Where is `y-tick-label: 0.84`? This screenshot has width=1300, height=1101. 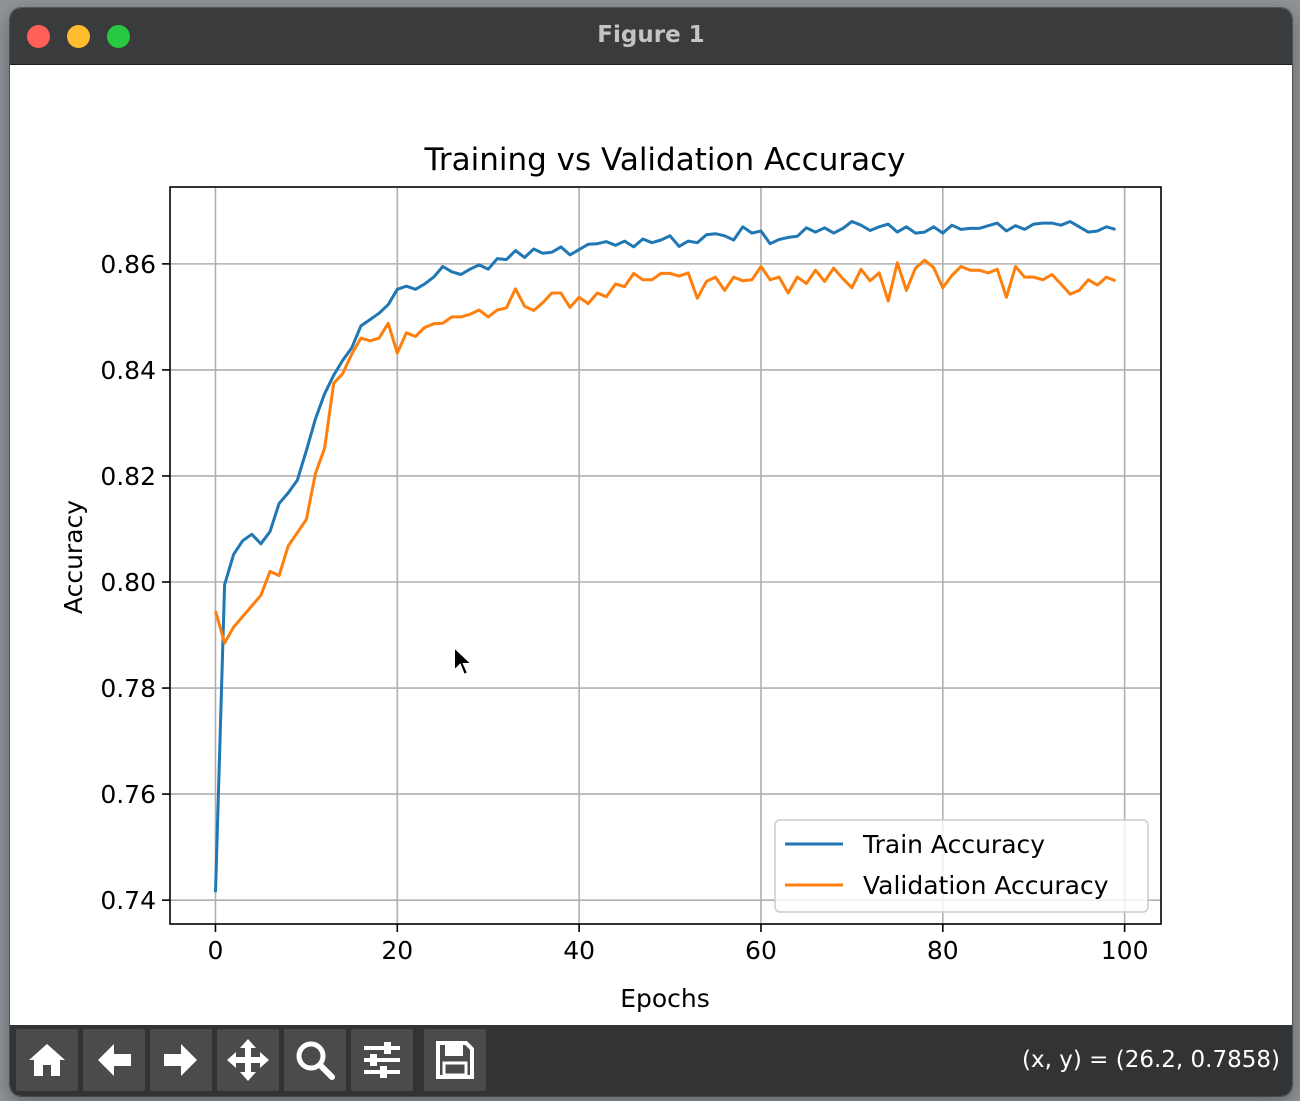
y-tick-label: 0.84 is located at coordinates (128, 370).